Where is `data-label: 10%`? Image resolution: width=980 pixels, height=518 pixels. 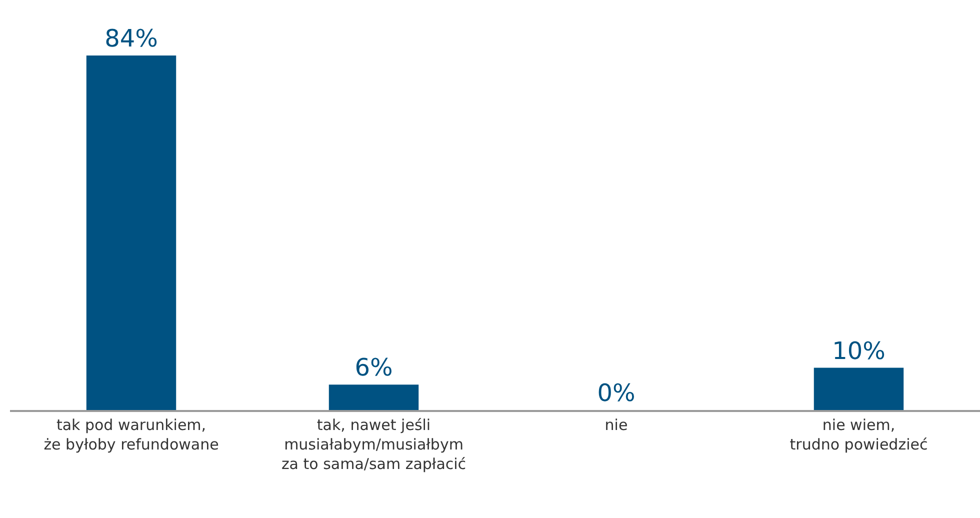
data-label: 10% is located at coordinates (859, 350).